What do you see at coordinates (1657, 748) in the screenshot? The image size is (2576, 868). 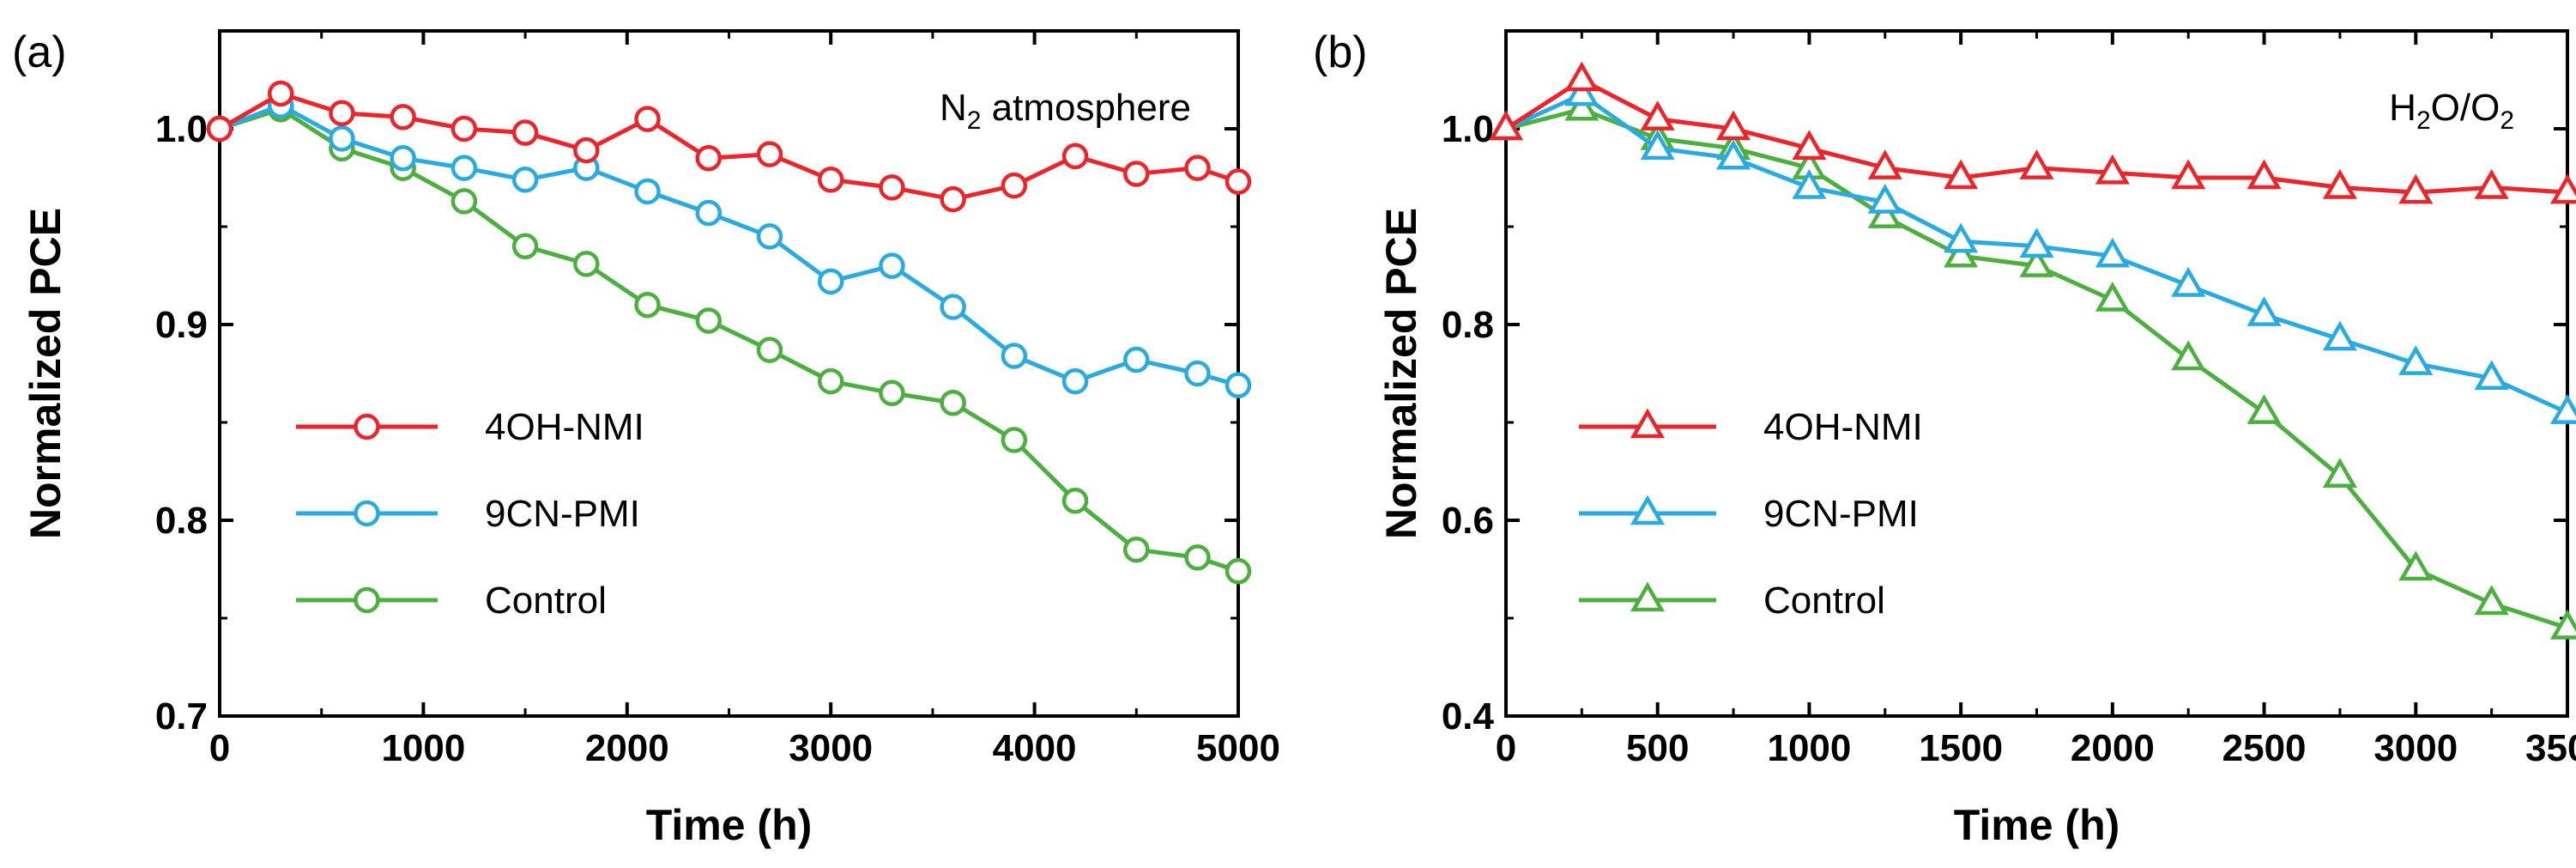 I see `panel-b-x-tick-label: 500` at bounding box center [1657, 748].